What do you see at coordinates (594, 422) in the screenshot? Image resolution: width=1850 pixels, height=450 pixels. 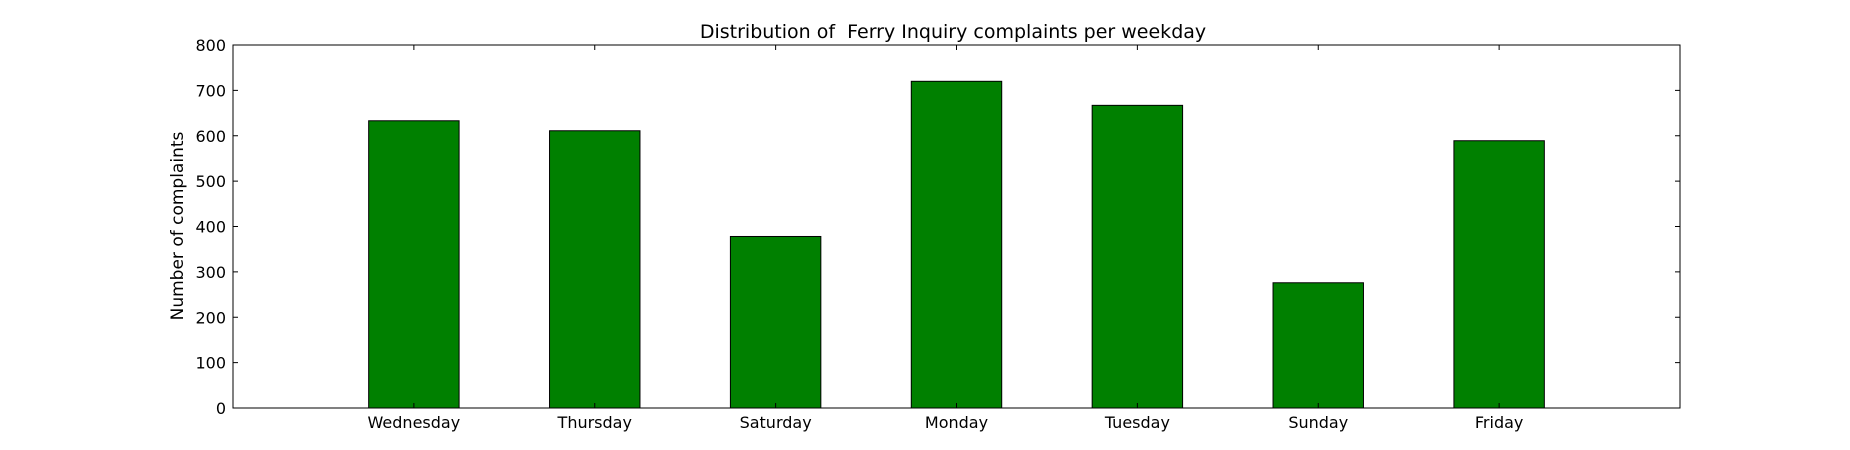 I see `x-tick-label-thursday: Thursday` at bounding box center [594, 422].